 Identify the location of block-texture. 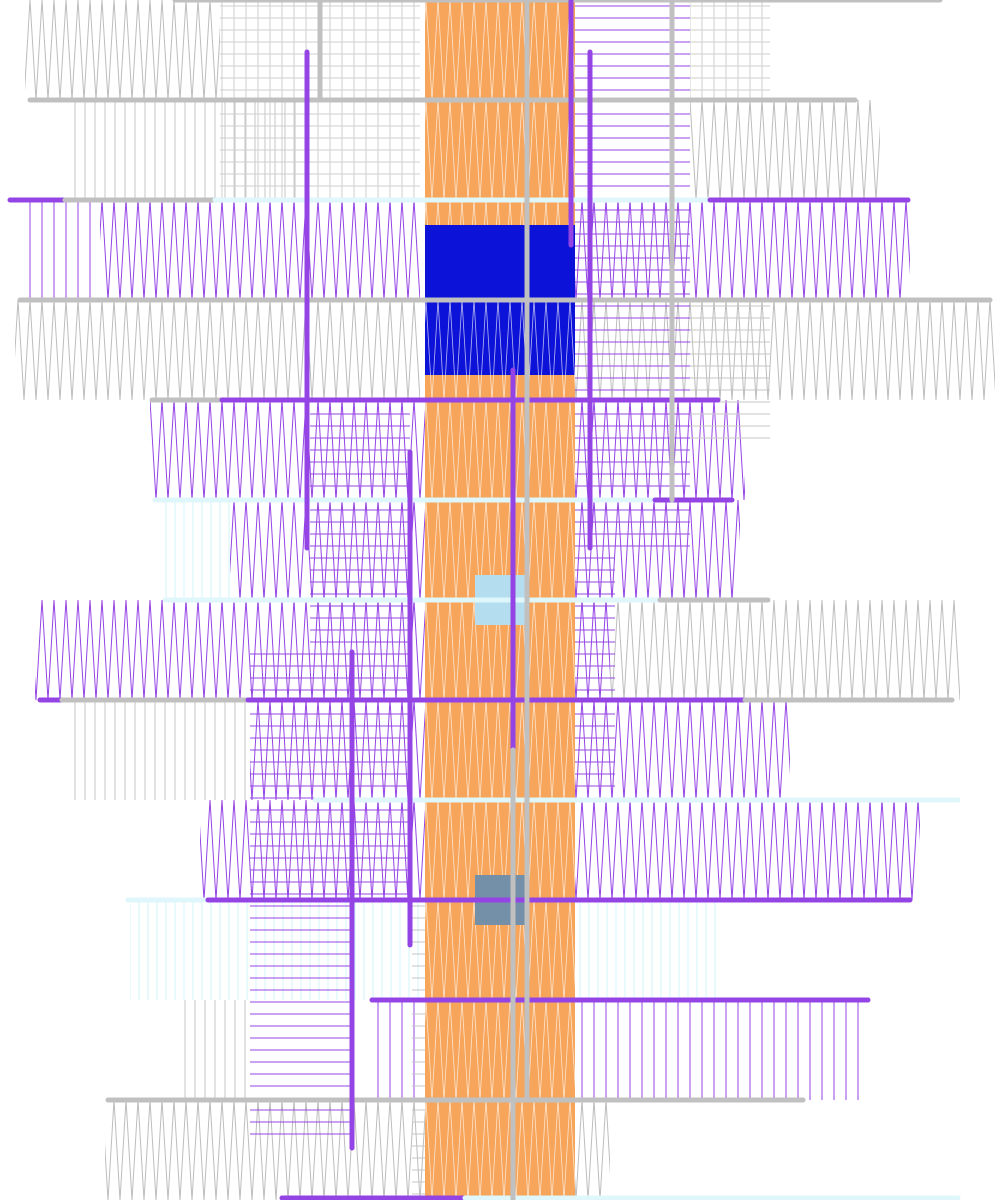
(500, 337).